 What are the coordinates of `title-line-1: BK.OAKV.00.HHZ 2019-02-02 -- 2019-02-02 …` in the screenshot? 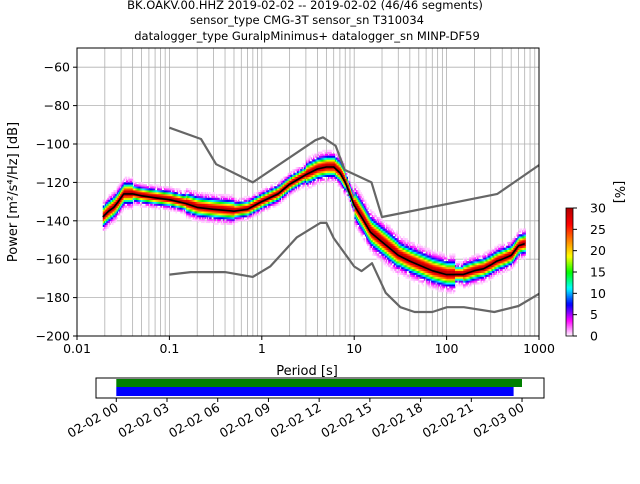 It's located at (305, 6).